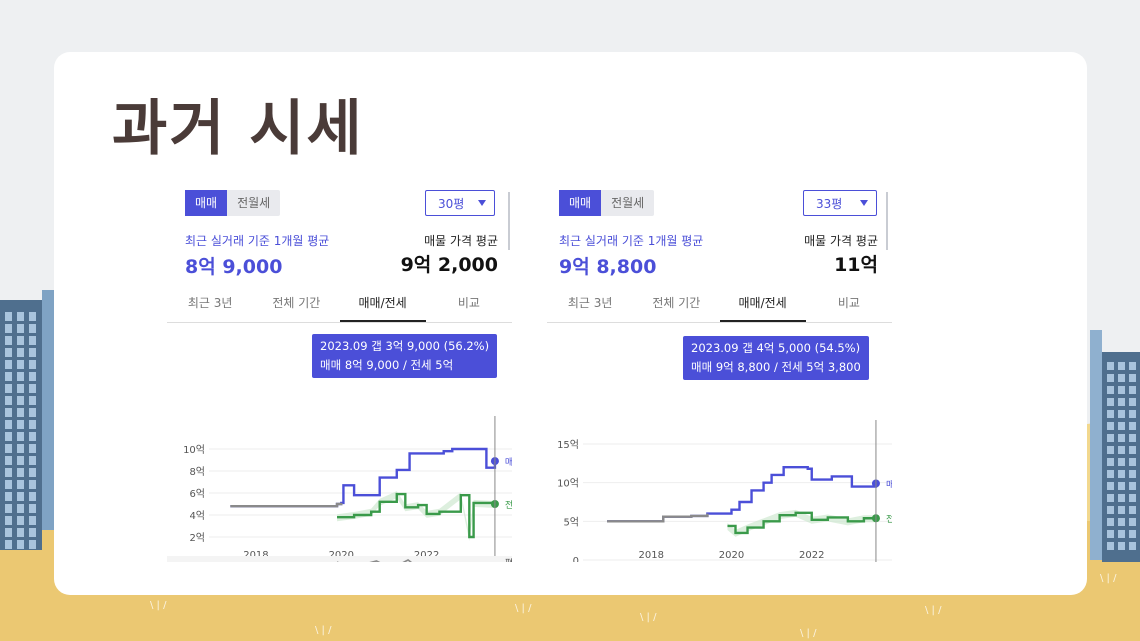 Image resolution: width=1140 pixels, height=641 pixels. Describe the element at coordinates (387, 365) in the screenshot. I see `tooltip-prices: 매매 8억 9,000 / 전세 5억` at that location.